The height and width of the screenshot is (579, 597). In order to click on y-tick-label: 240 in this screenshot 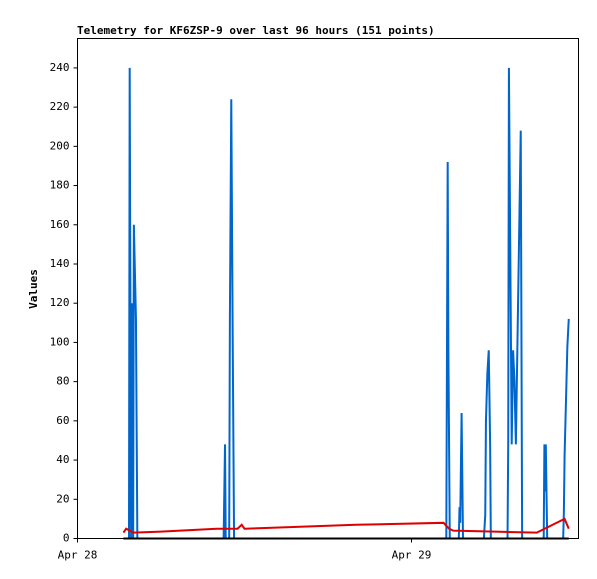, I will do `click(60, 67)`.